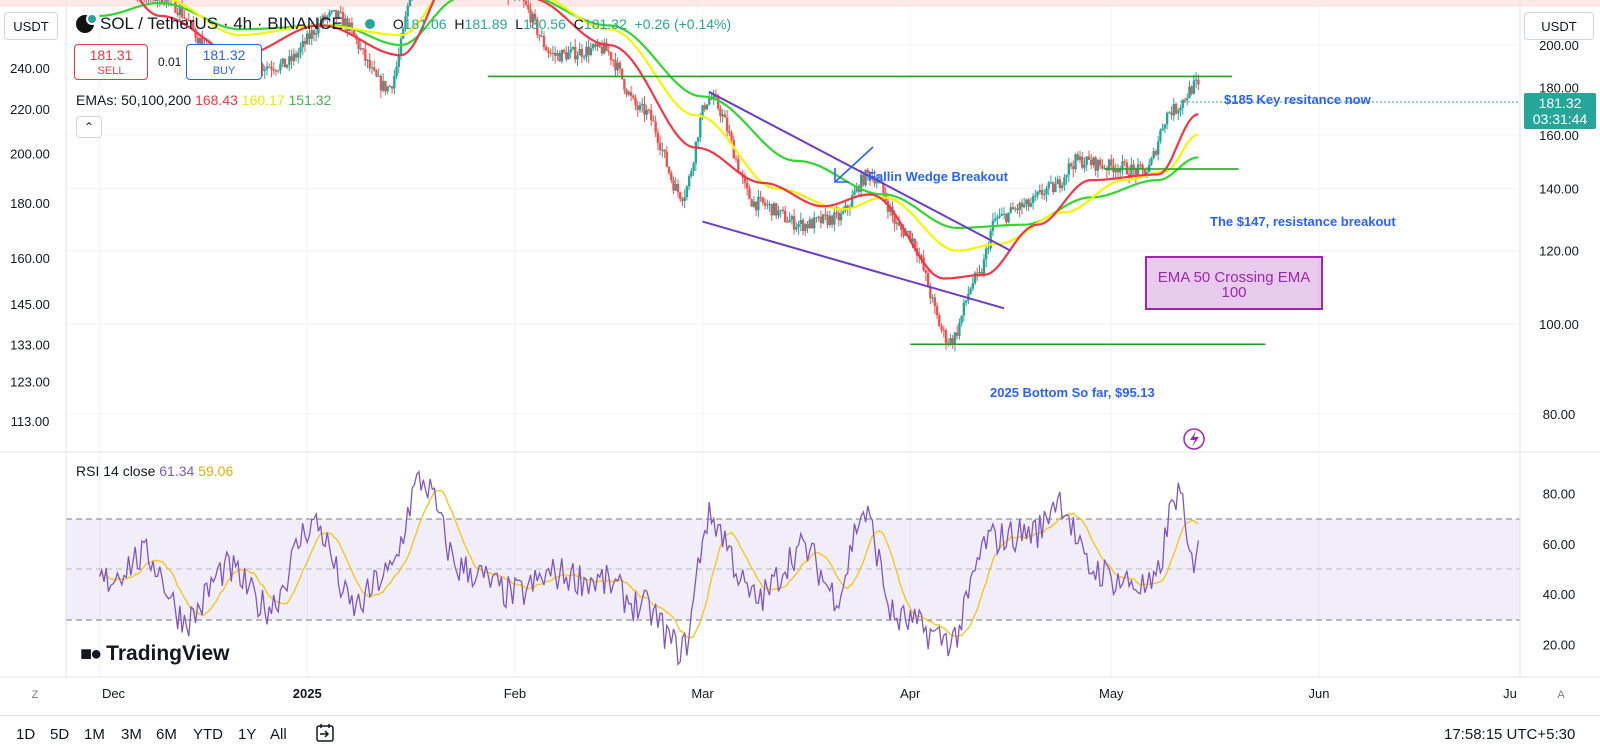  What do you see at coordinates (224, 62) in the screenshot?
I see `buy-button: 181.32 BUY` at bounding box center [224, 62].